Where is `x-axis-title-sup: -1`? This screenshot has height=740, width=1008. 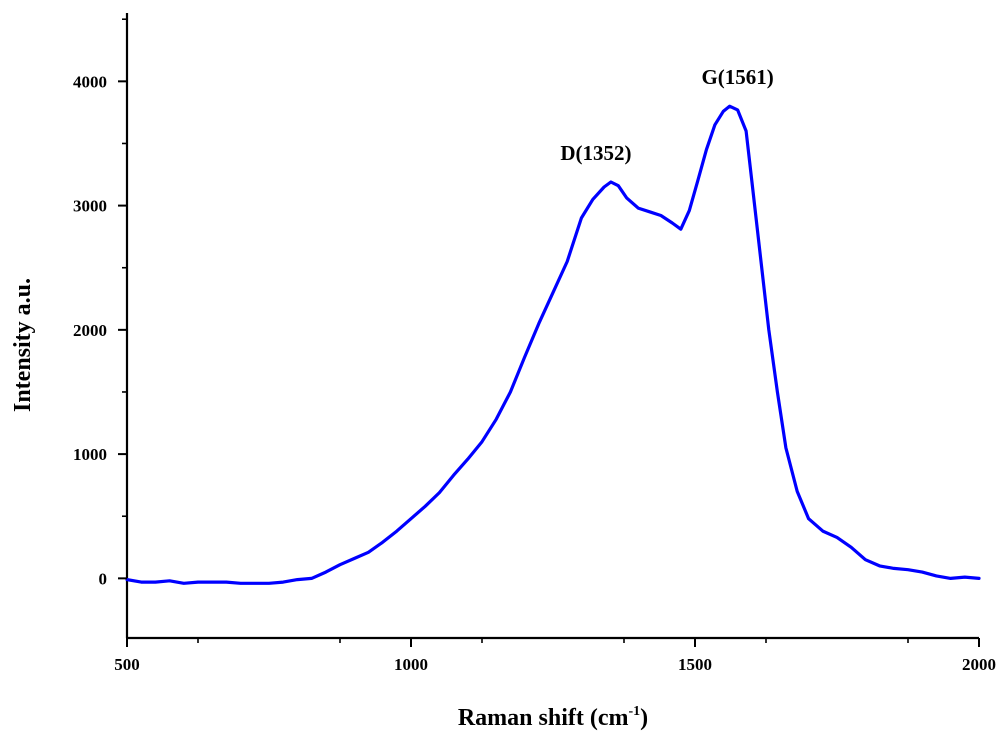 x-axis-title-sup: -1 is located at coordinates (634, 711).